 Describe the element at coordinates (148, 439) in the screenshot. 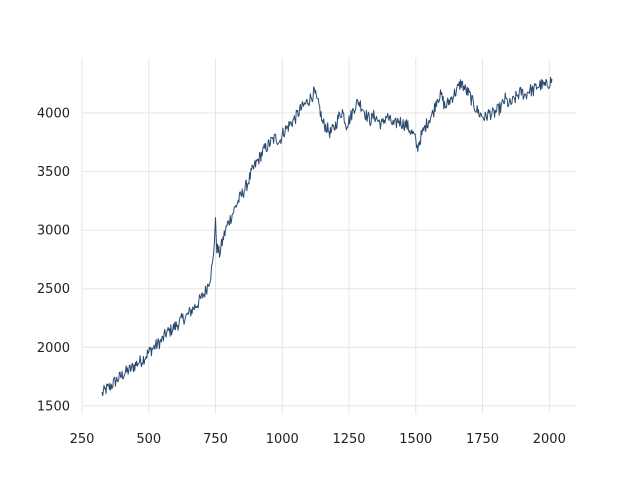

I see `x-tick-label: 500` at that location.